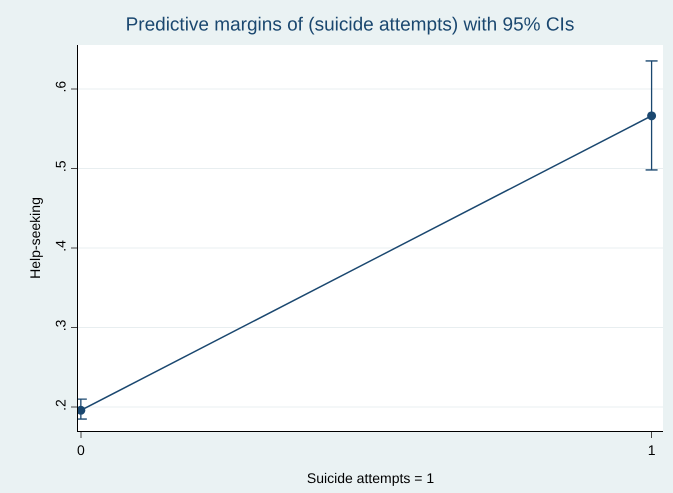 This screenshot has height=493, width=673. Describe the element at coordinates (60, 246) in the screenshot. I see `y-tick-label: .4` at that location.